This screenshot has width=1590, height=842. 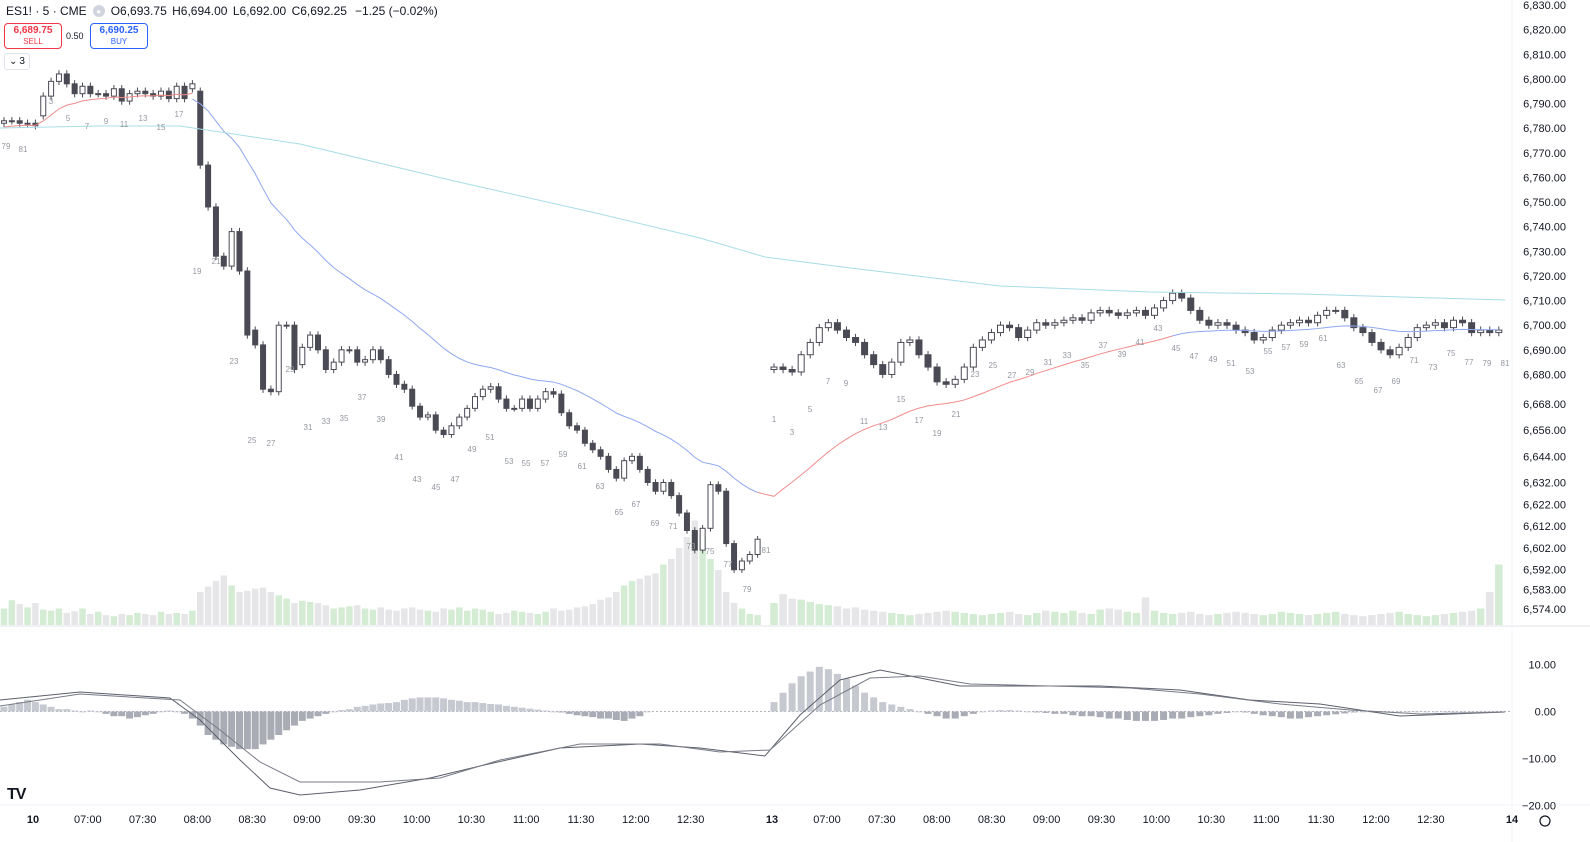 I want to click on bar-count-label: 23, so click(x=234, y=361).